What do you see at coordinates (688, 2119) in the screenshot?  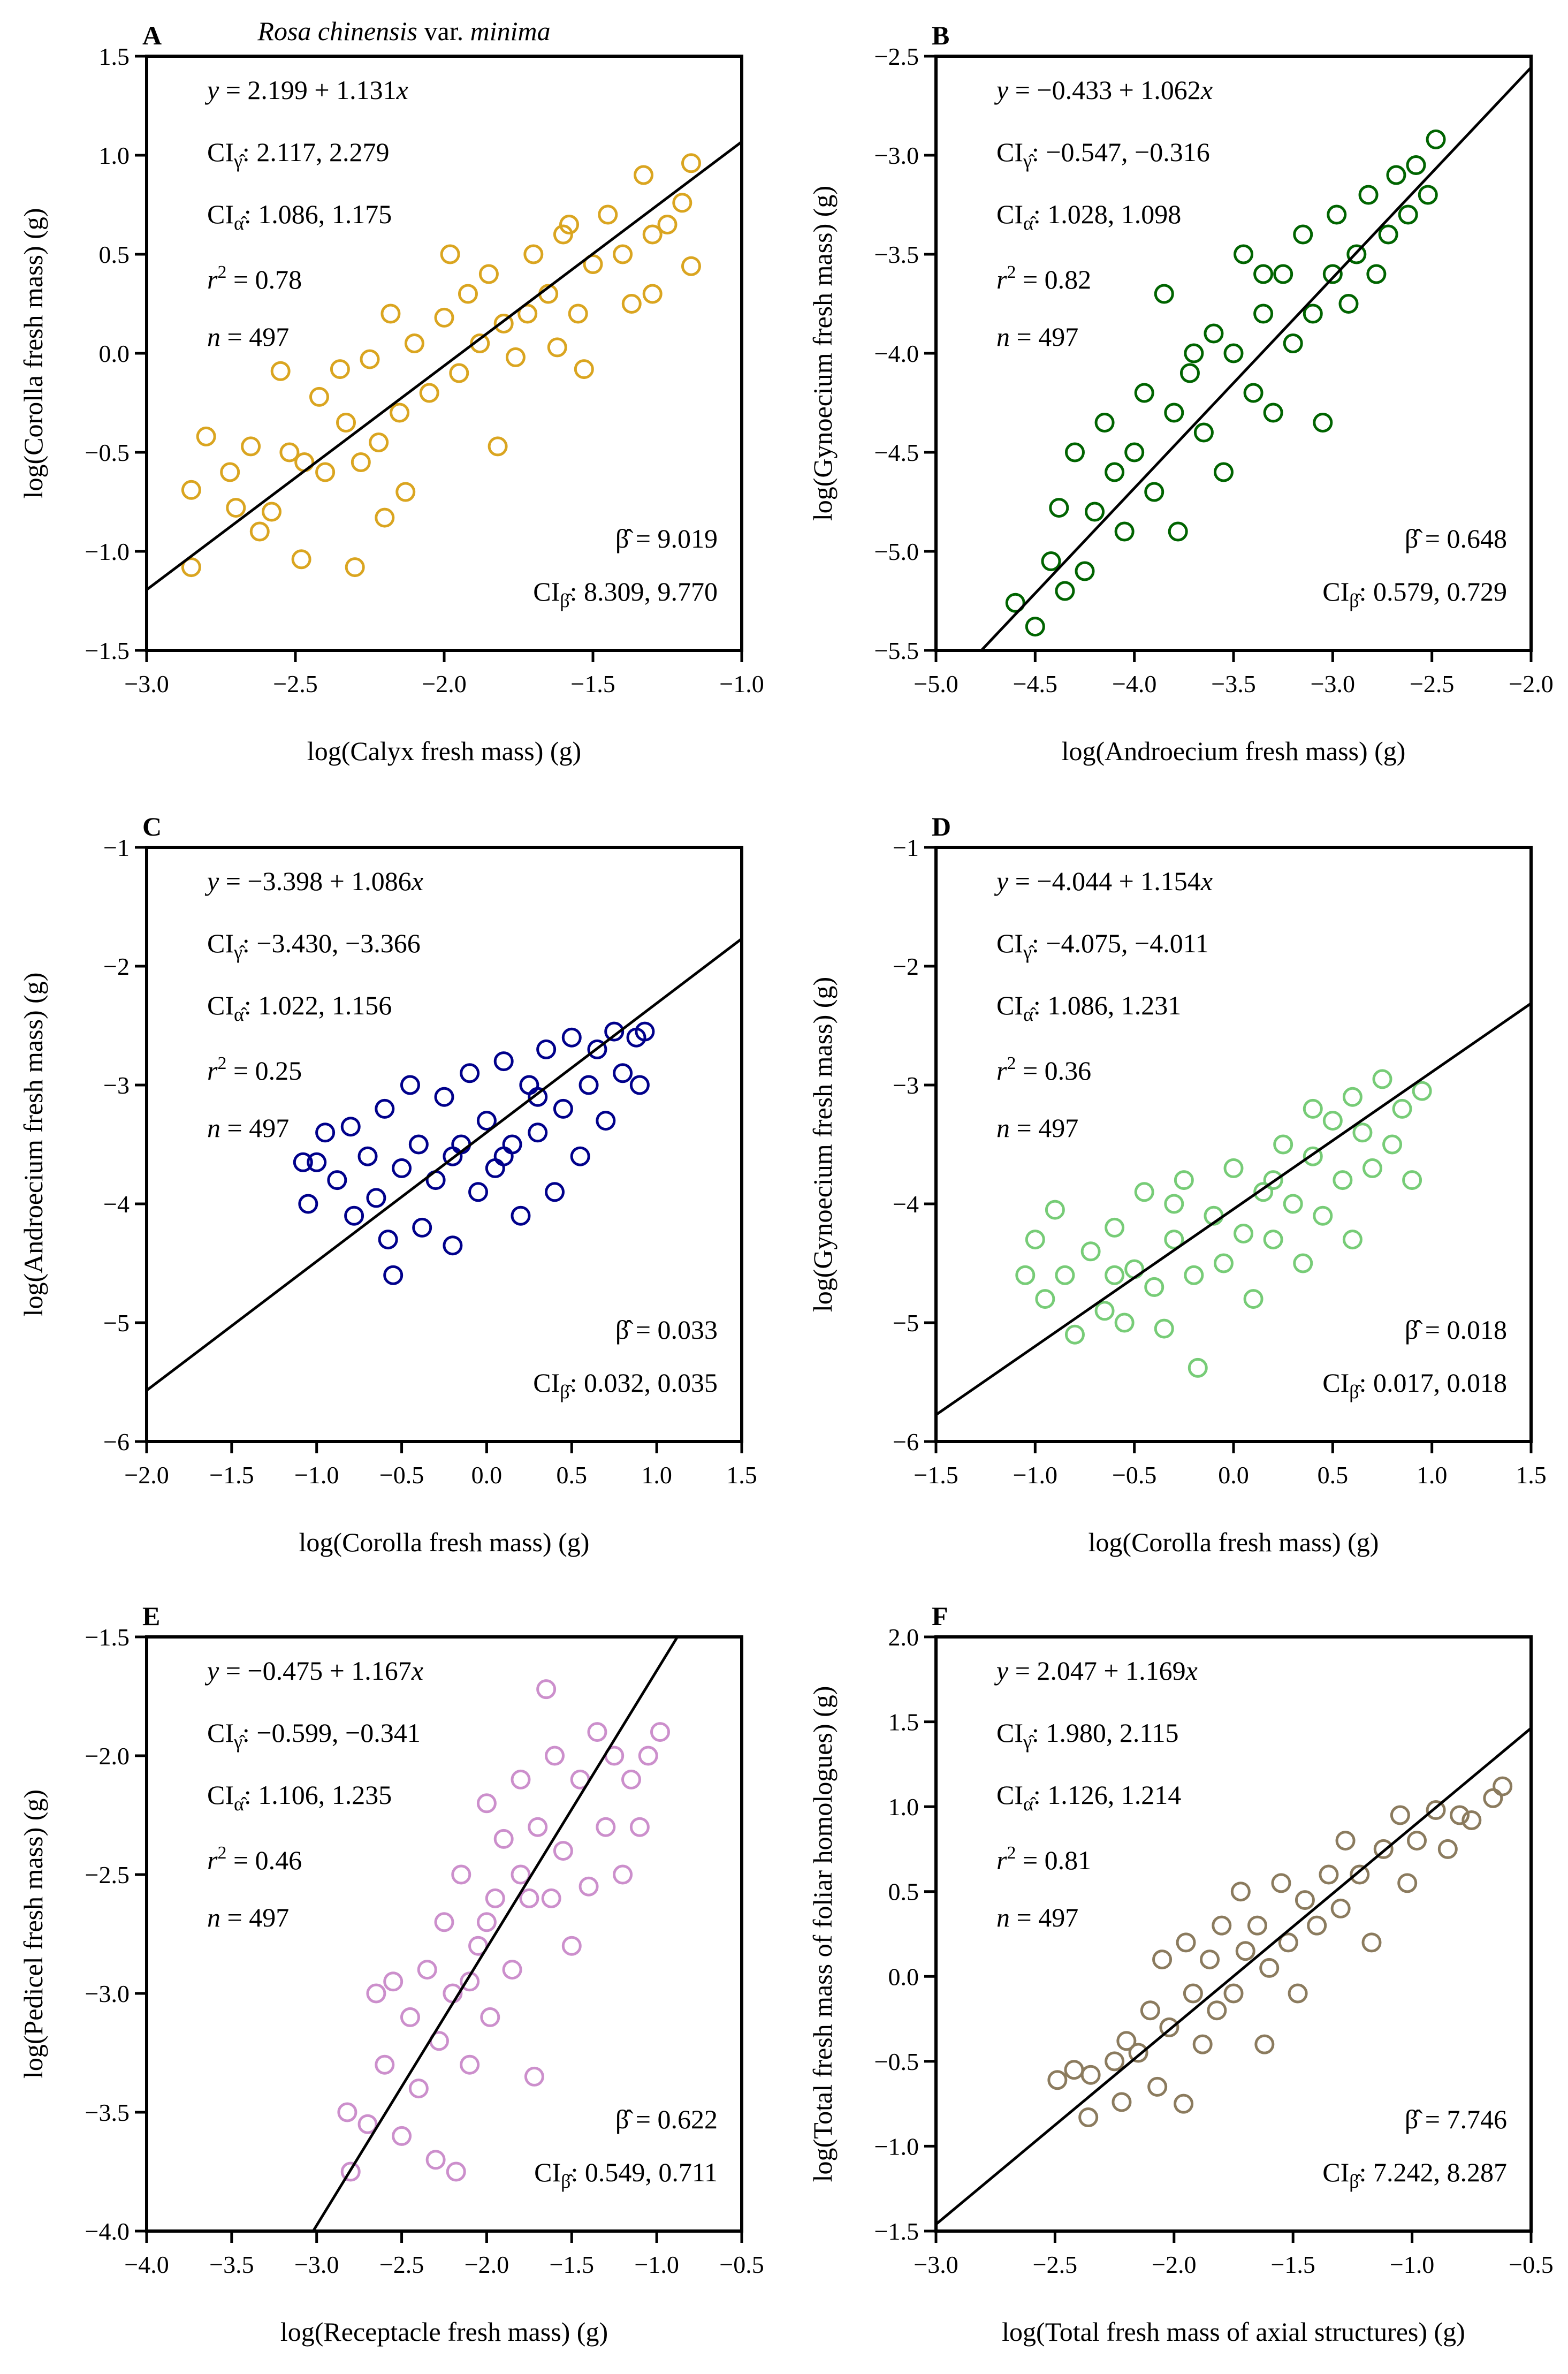 I see `beta-value: 0.622` at bounding box center [688, 2119].